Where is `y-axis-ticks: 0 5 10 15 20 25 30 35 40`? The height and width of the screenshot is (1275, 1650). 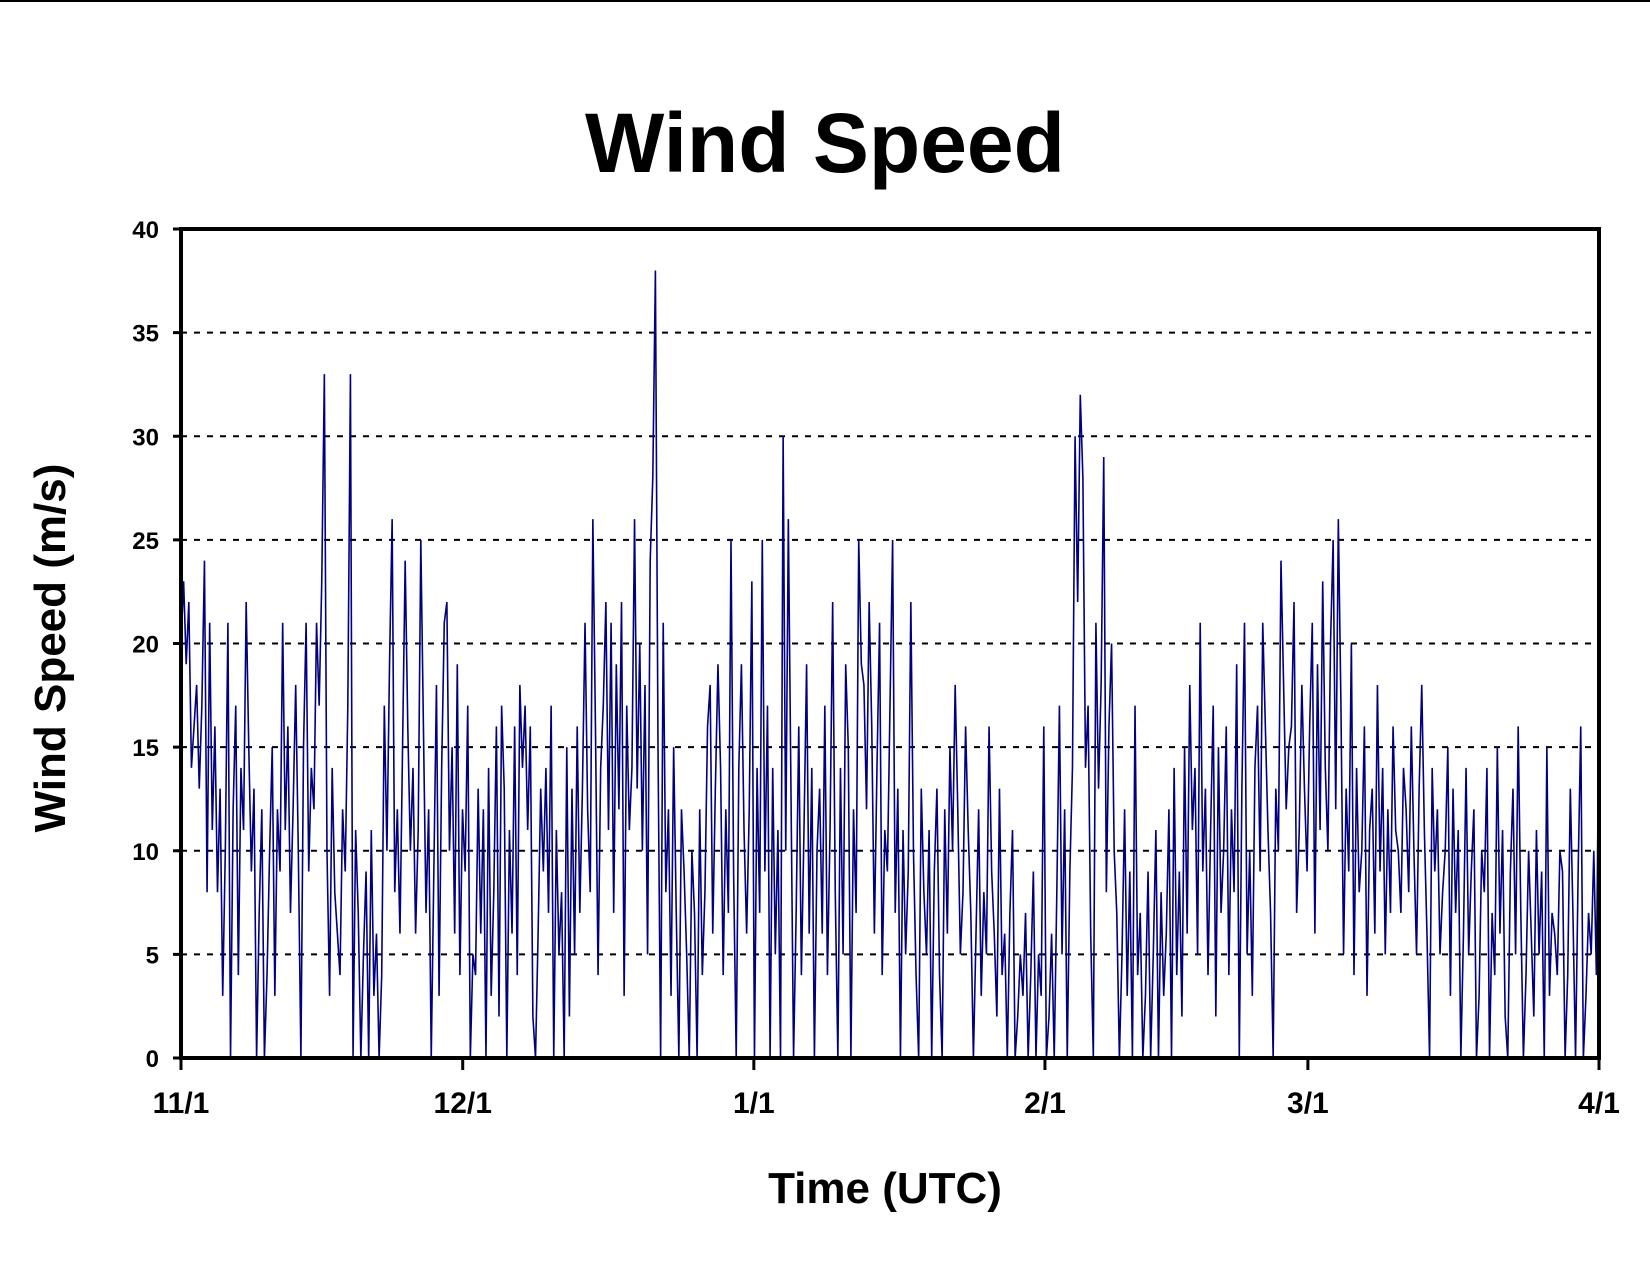
y-axis-ticks: 0 5 10 15 20 25 30 35 40 is located at coordinates (156, 645).